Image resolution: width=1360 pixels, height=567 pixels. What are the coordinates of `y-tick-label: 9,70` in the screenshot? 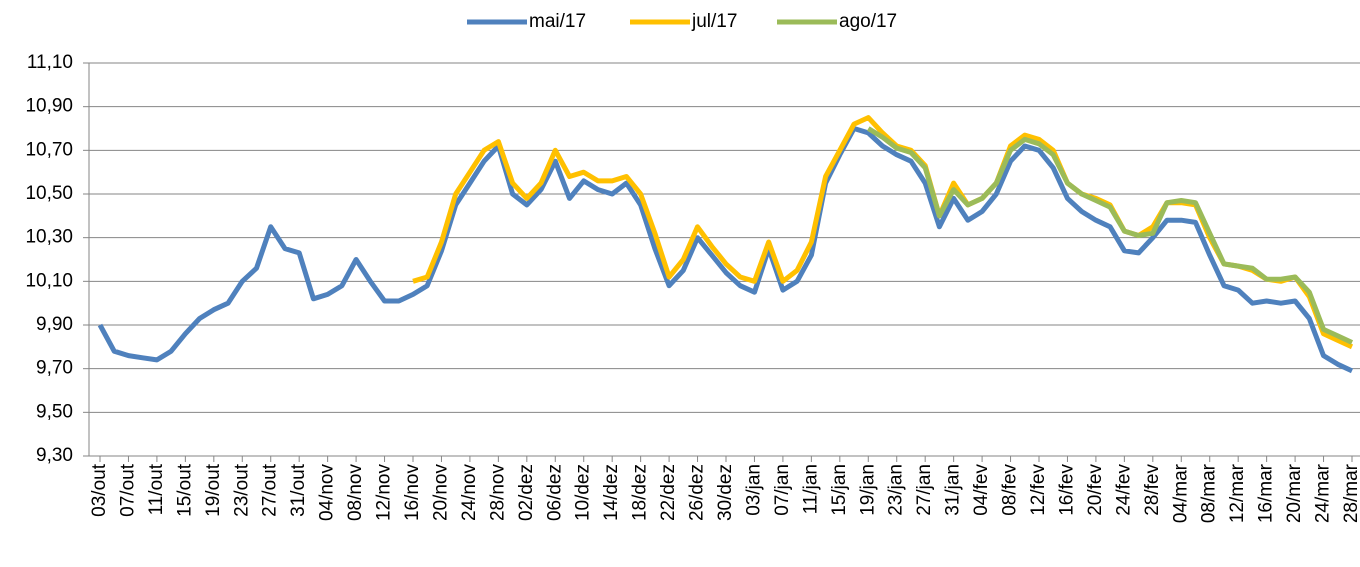 It's located at (54, 368).